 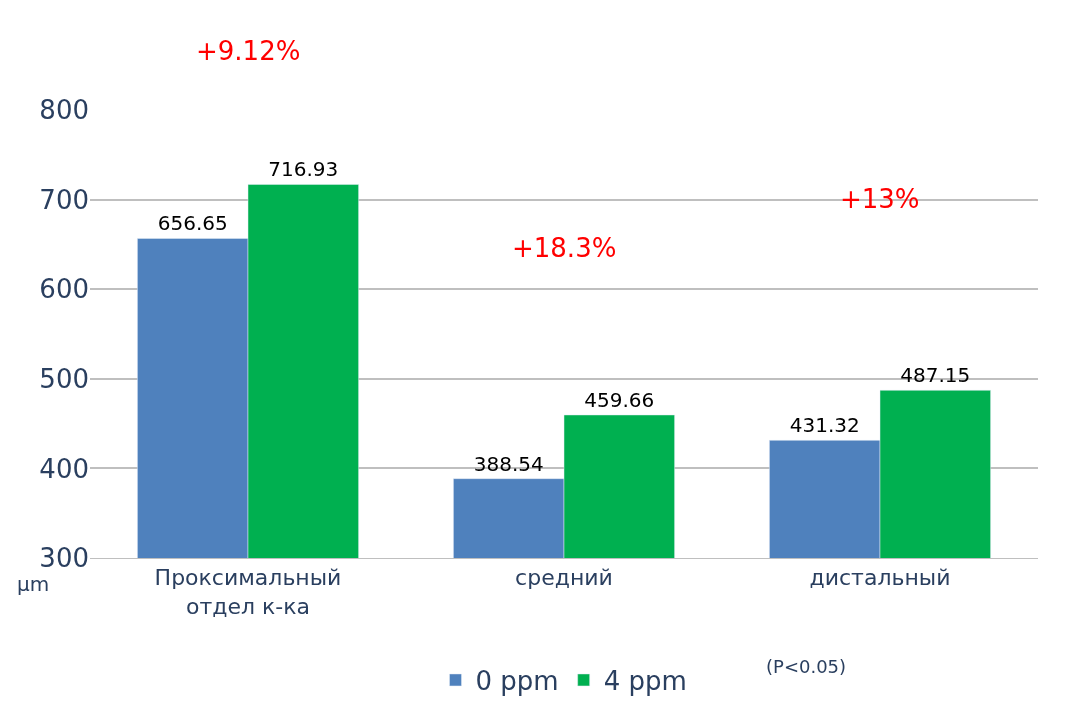 What do you see at coordinates (508, 463) in the screenshot?
I see `data-label: 388.54` at bounding box center [508, 463].